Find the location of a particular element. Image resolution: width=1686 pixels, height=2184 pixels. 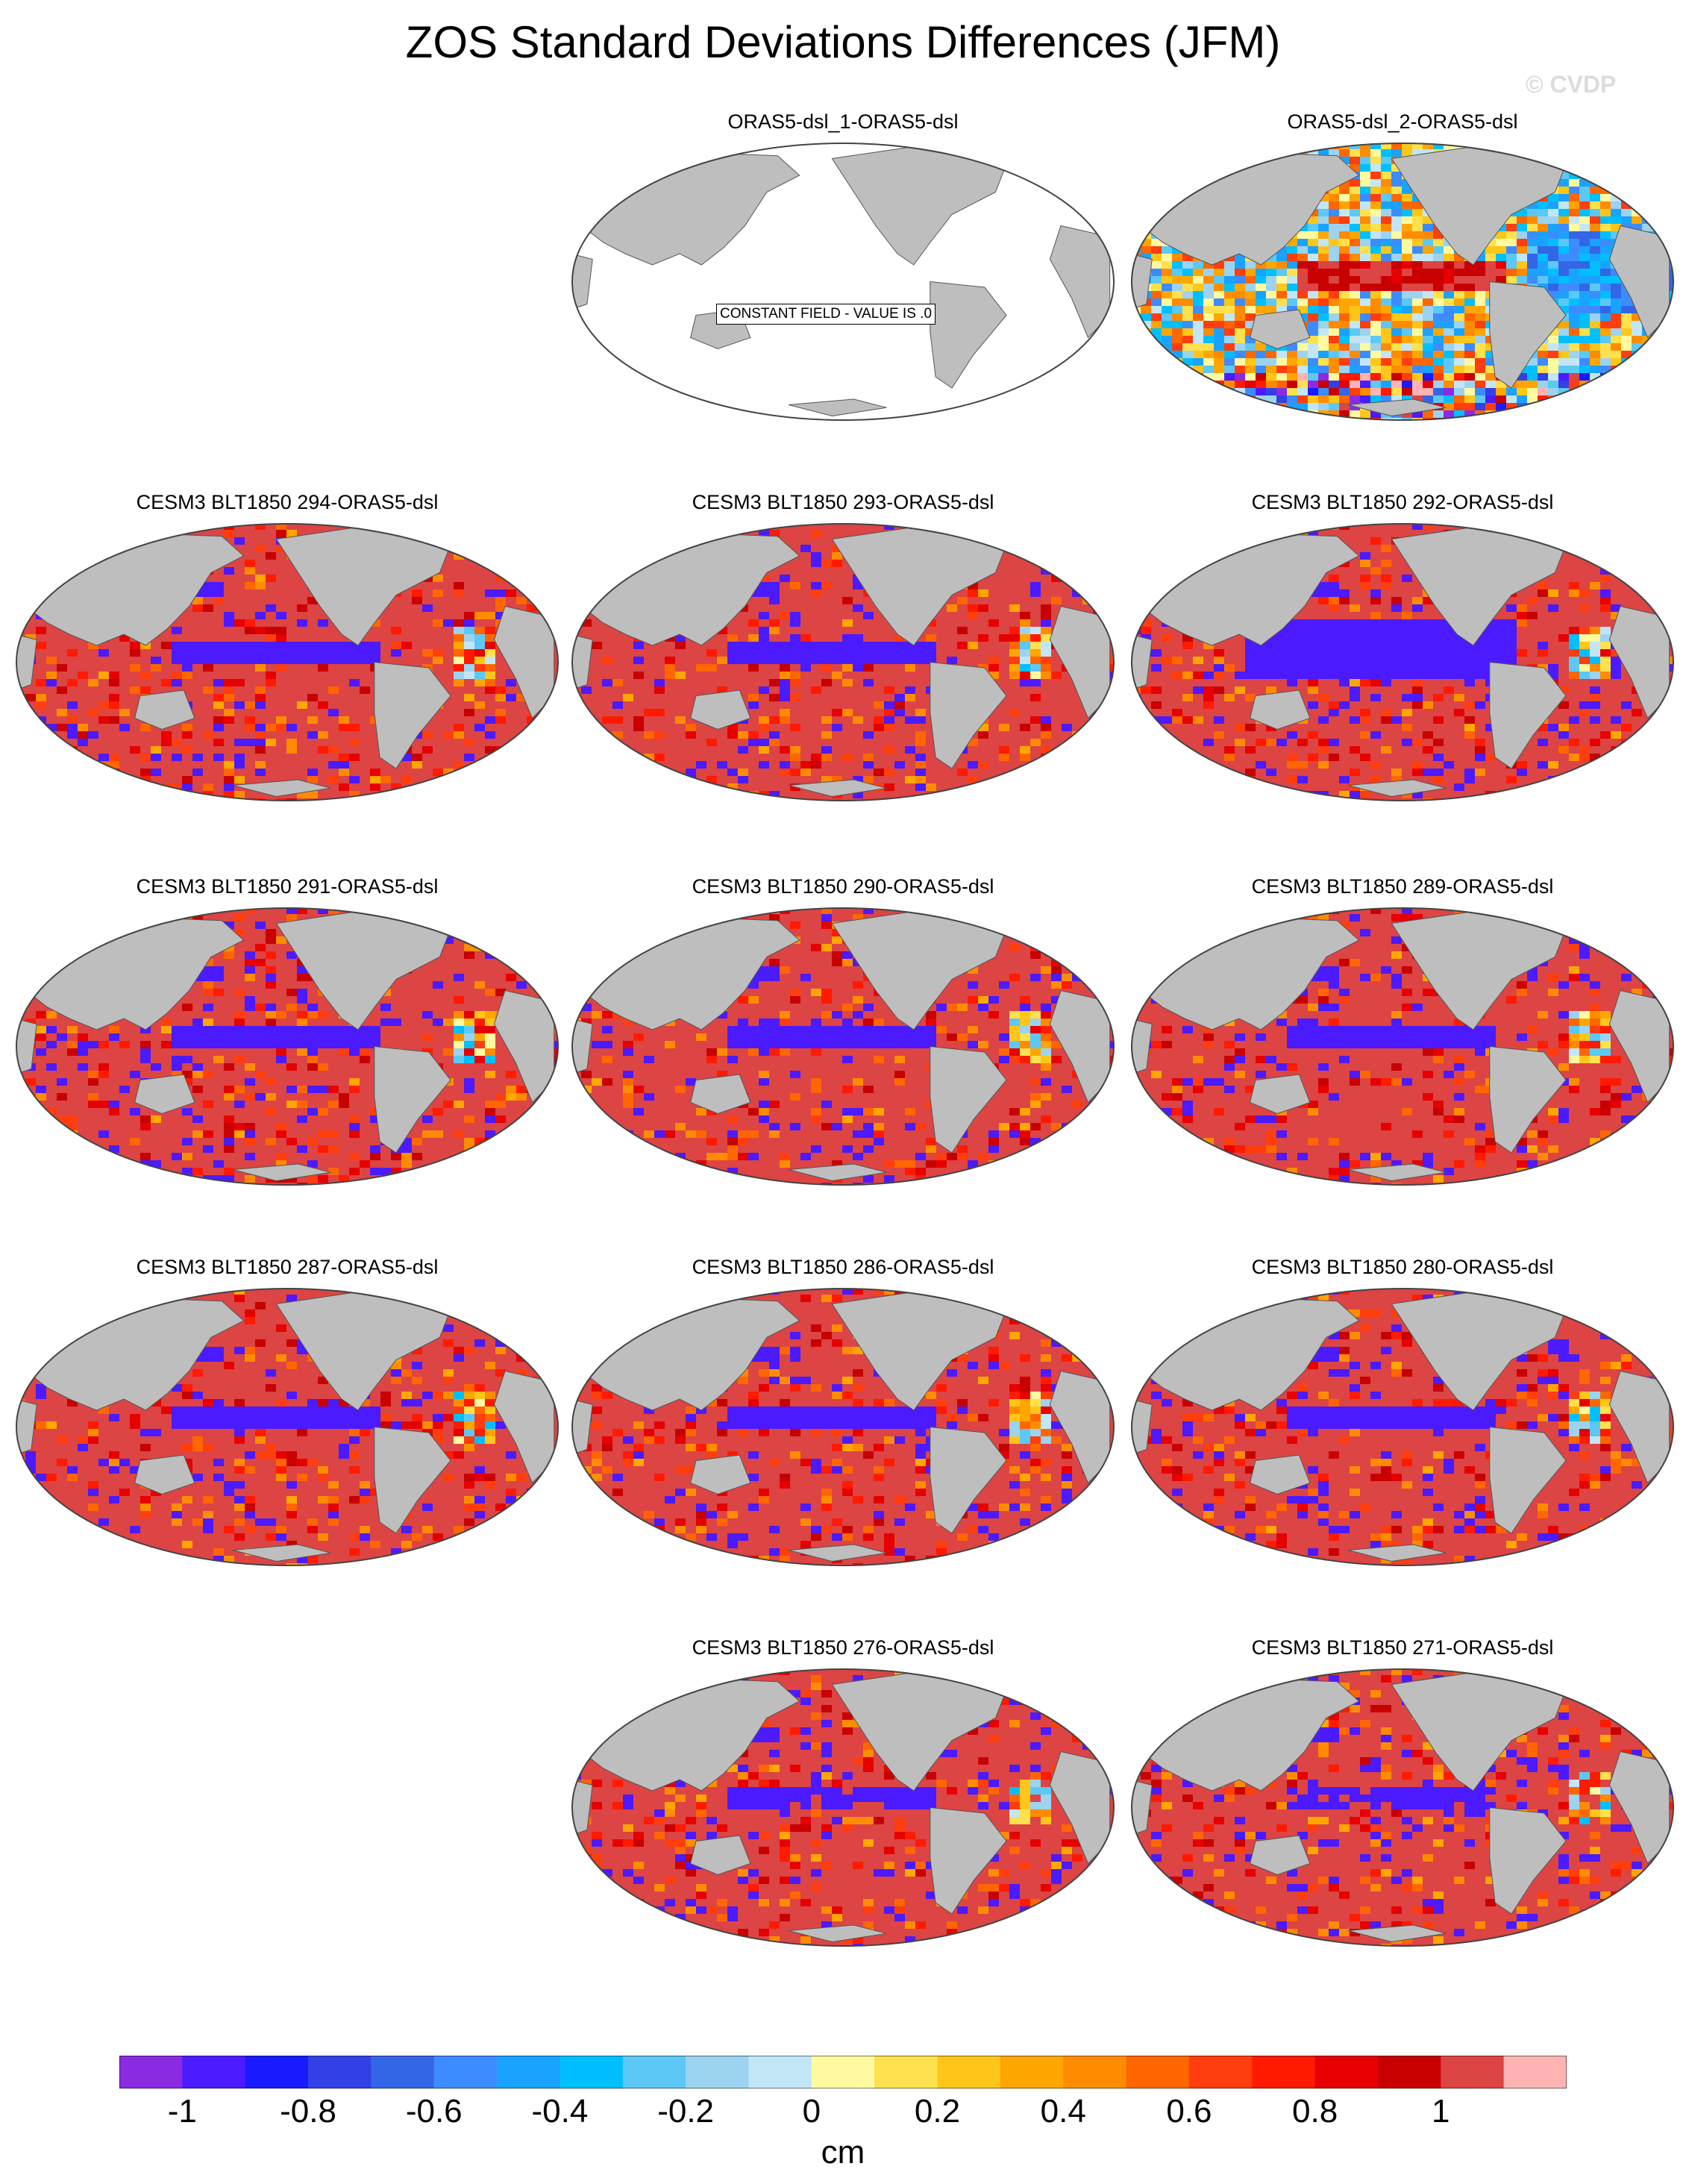

colorbar-tick-label: -0.4 is located at coordinates (560, 2111).